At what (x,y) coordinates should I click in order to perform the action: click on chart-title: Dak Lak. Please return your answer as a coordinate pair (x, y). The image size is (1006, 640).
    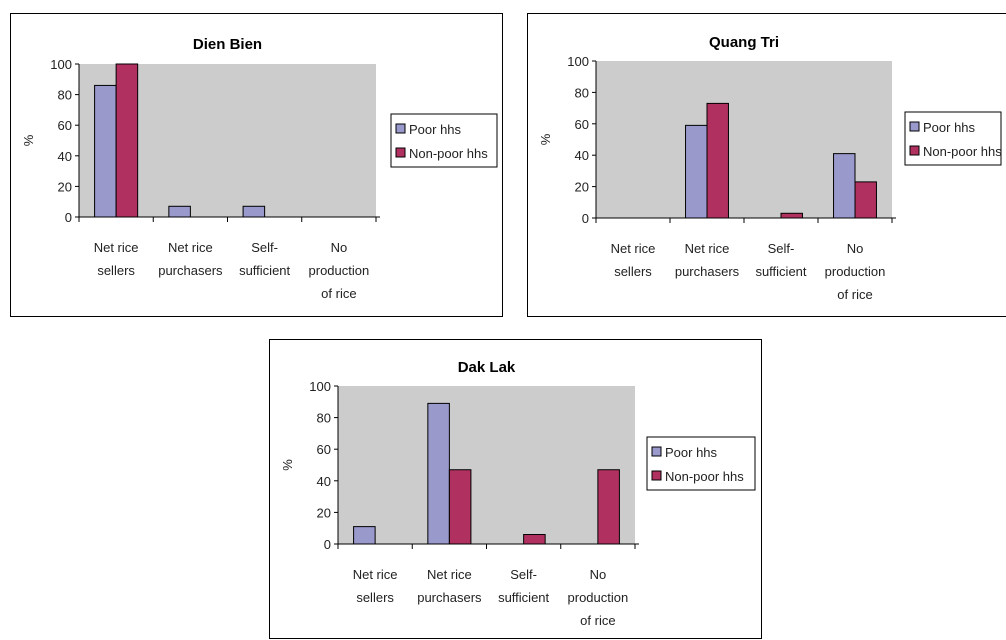
    Looking at the image, I should click on (487, 367).